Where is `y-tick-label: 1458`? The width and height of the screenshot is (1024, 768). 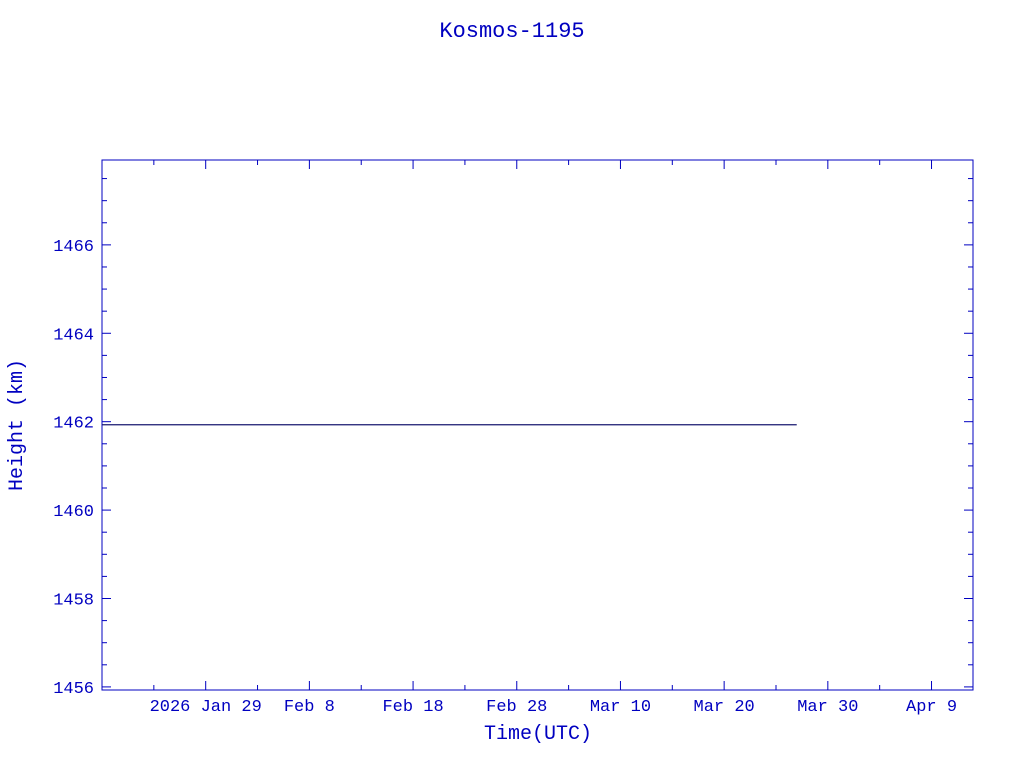
y-tick-label: 1458 is located at coordinates (73, 600).